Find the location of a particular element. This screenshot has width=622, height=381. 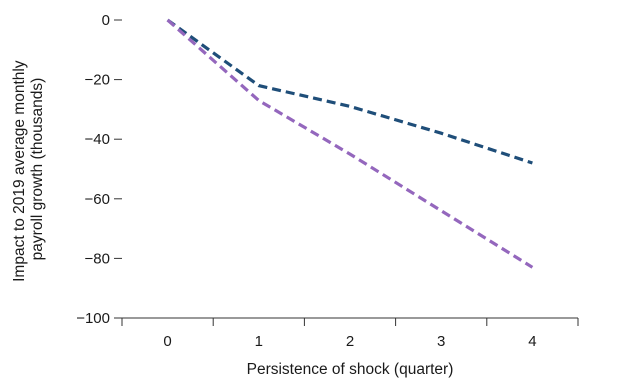

y-tick-label: −20 is located at coordinates (97, 80).